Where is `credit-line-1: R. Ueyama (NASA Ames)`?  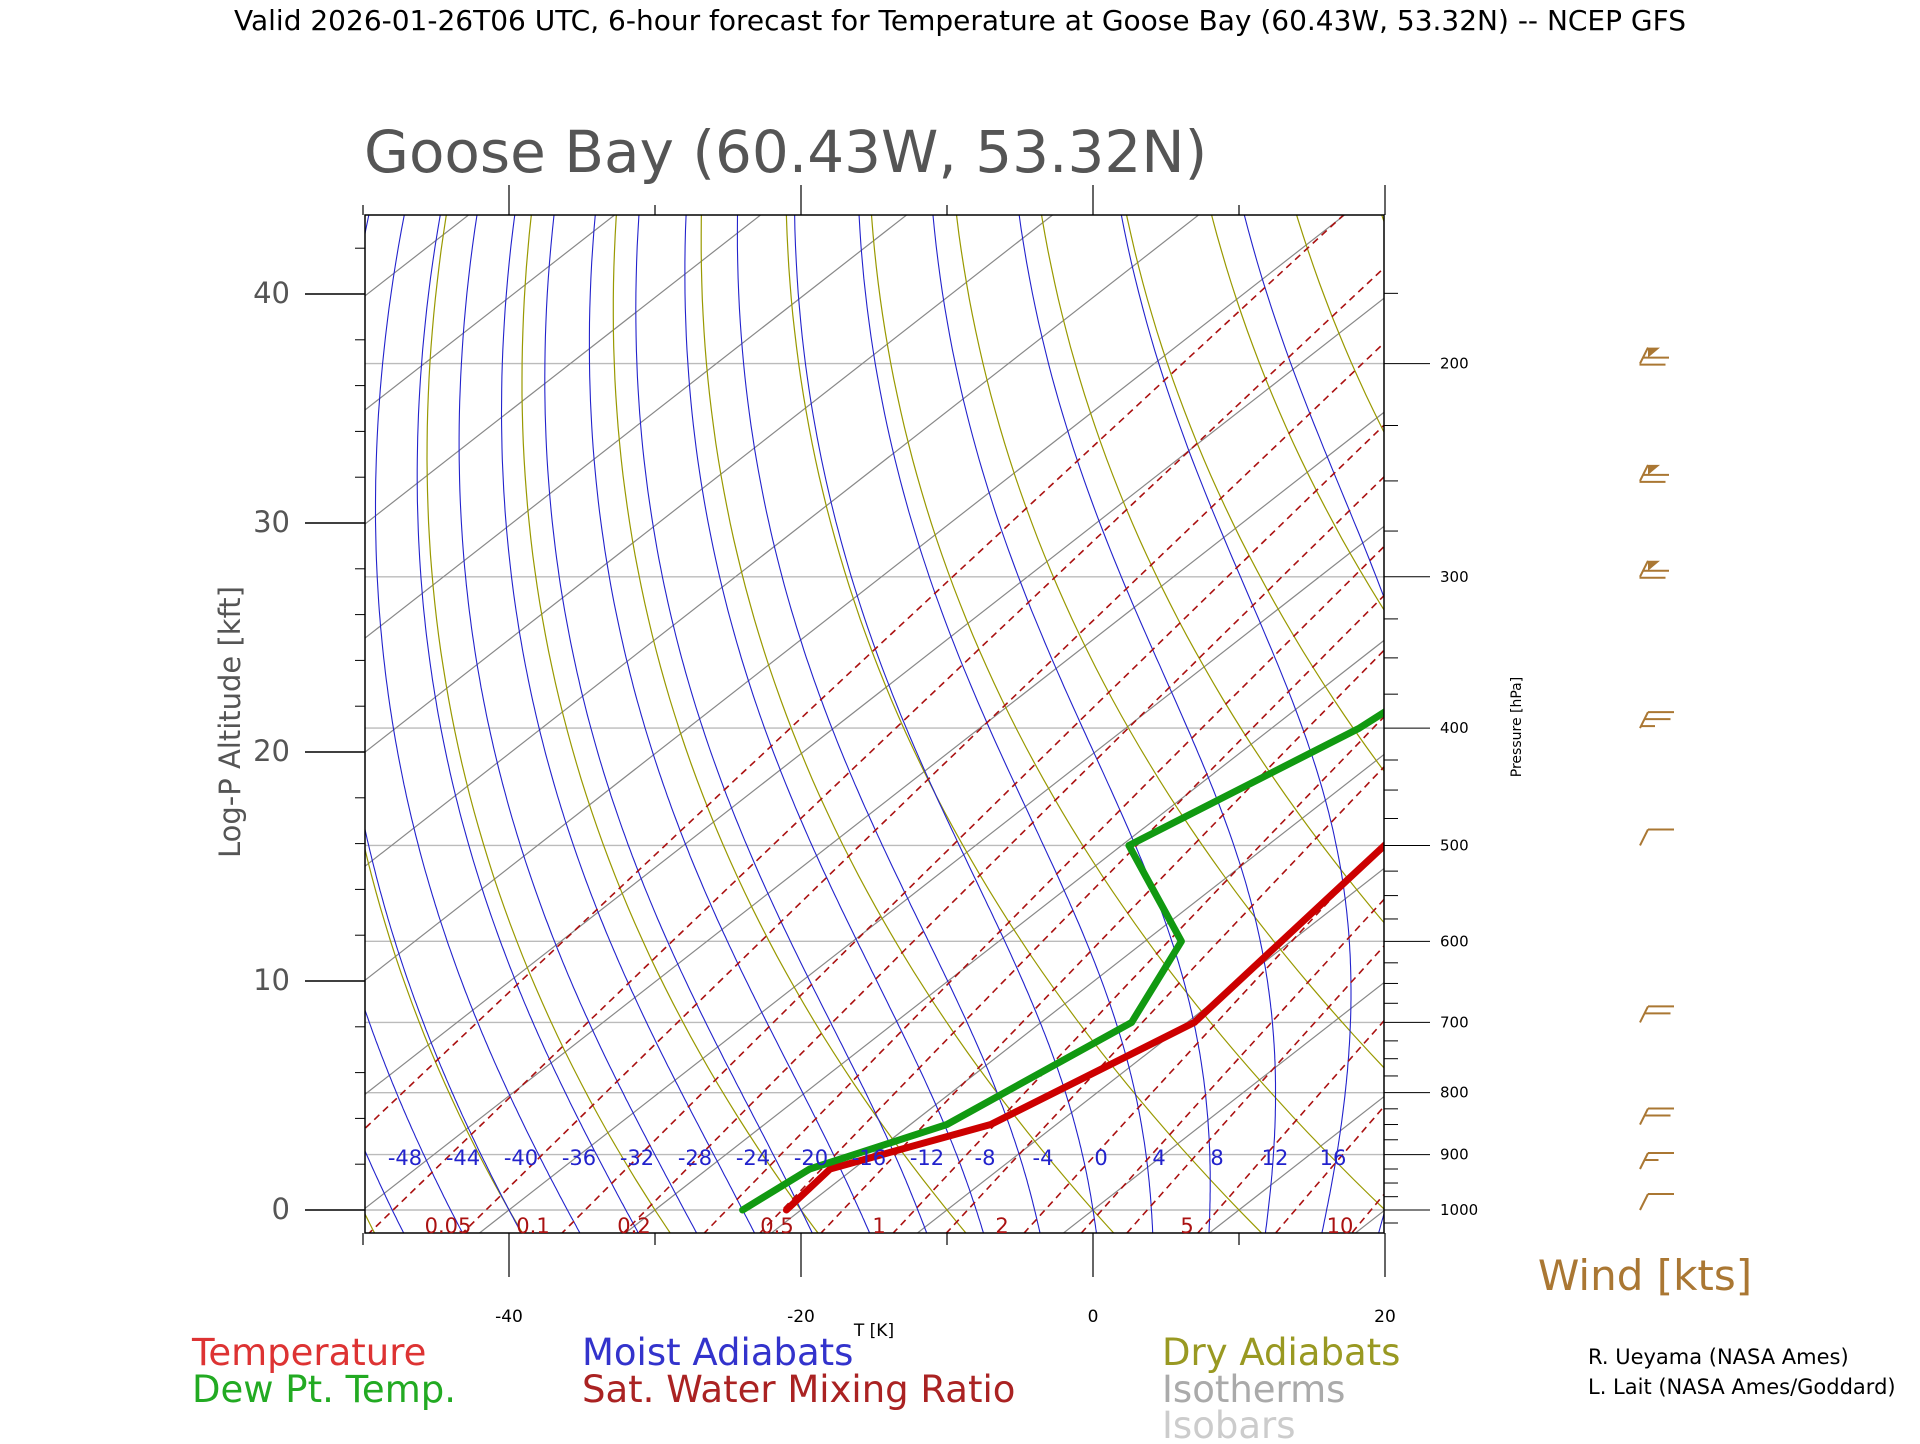 credit-line-1: R. Ueyama (NASA Ames) is located at coordinates (1718, 1357).